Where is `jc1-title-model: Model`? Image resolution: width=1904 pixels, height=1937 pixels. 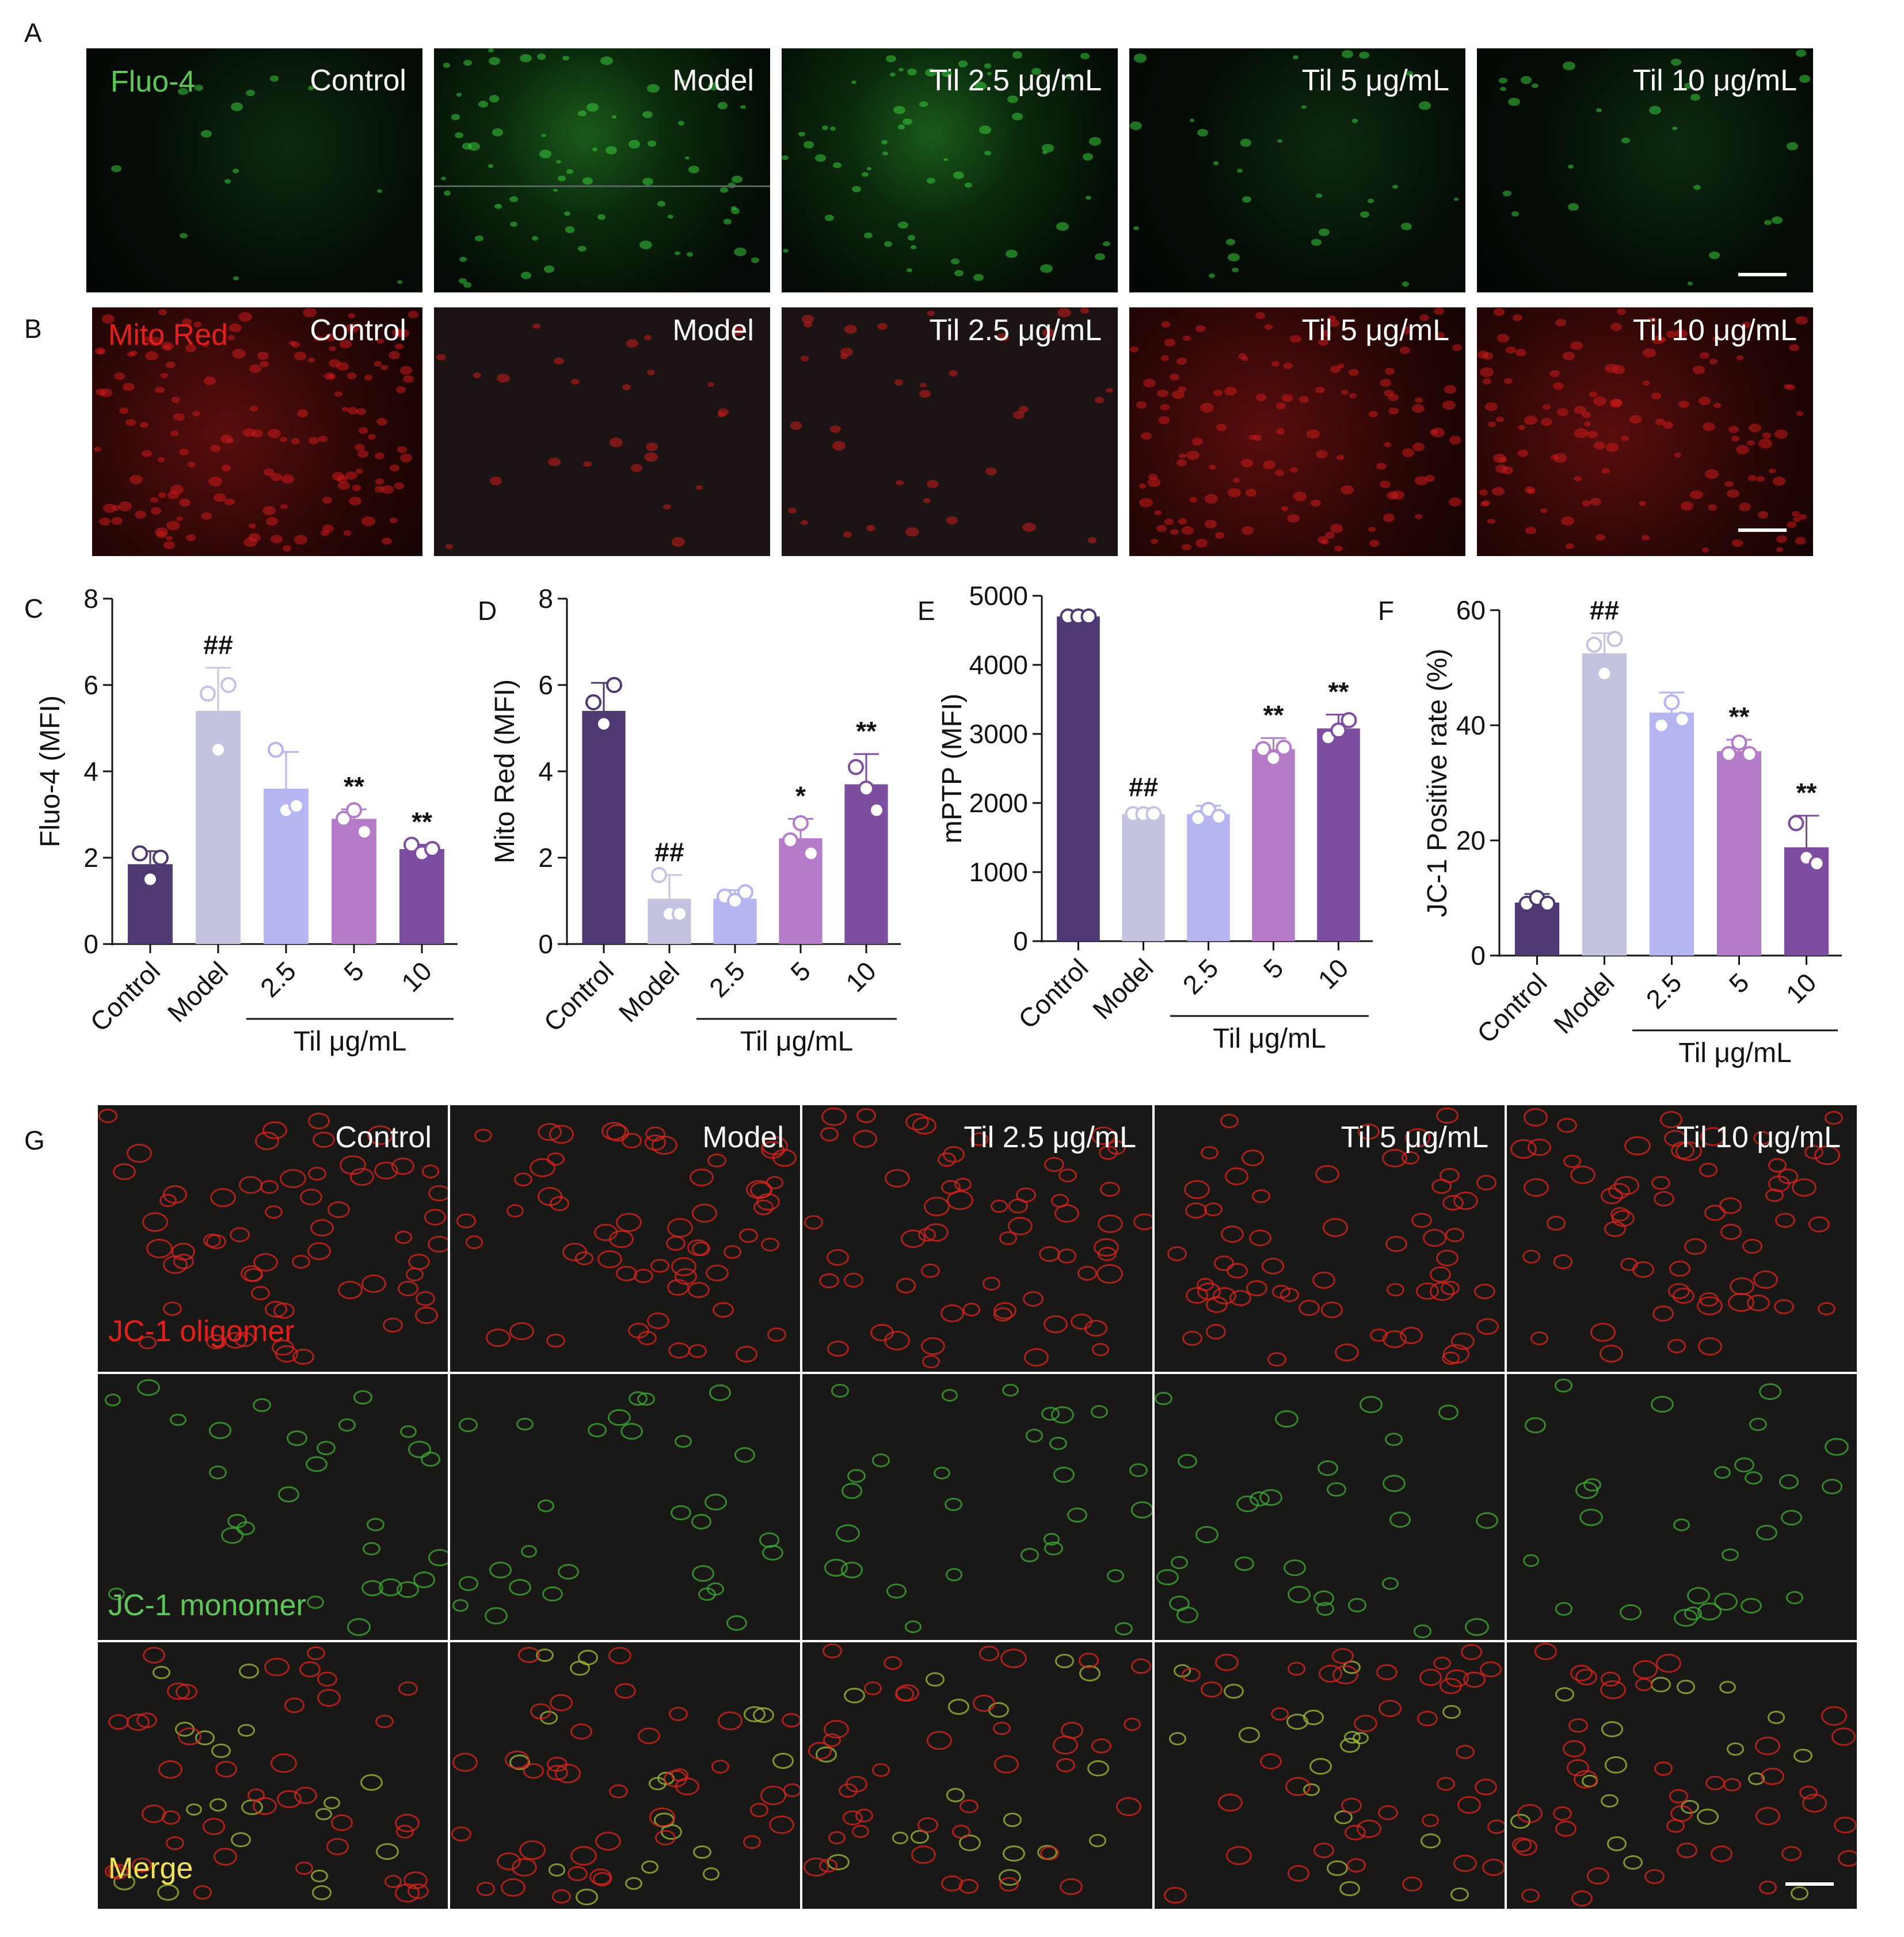
jc1-title-model: Model is located at coordinates (743, 1137).